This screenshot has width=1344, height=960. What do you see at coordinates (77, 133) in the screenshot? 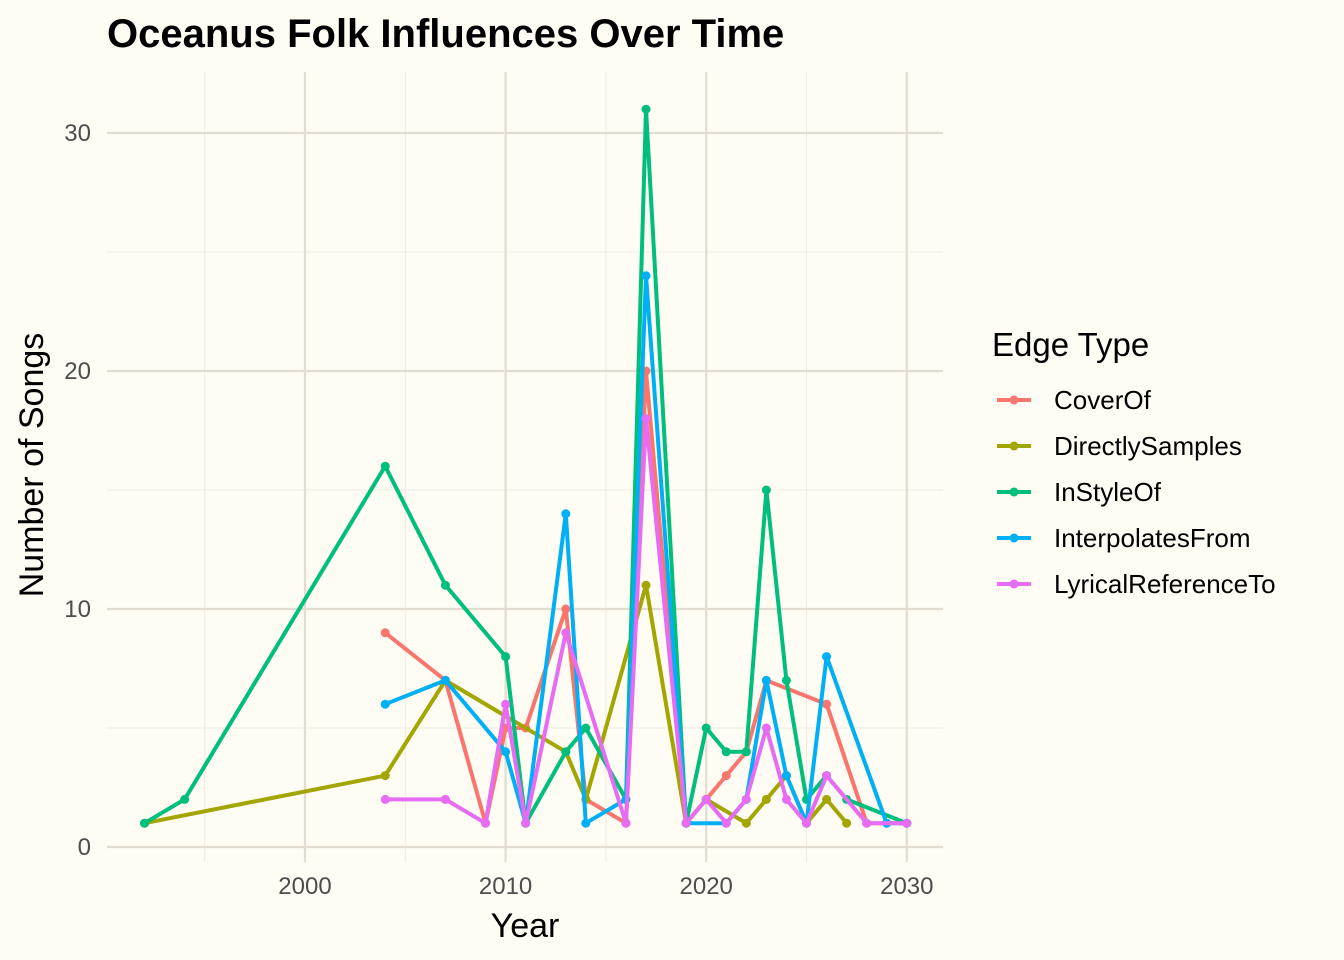
I see `y-tick-label: 30` at bounding box center [77, 133].